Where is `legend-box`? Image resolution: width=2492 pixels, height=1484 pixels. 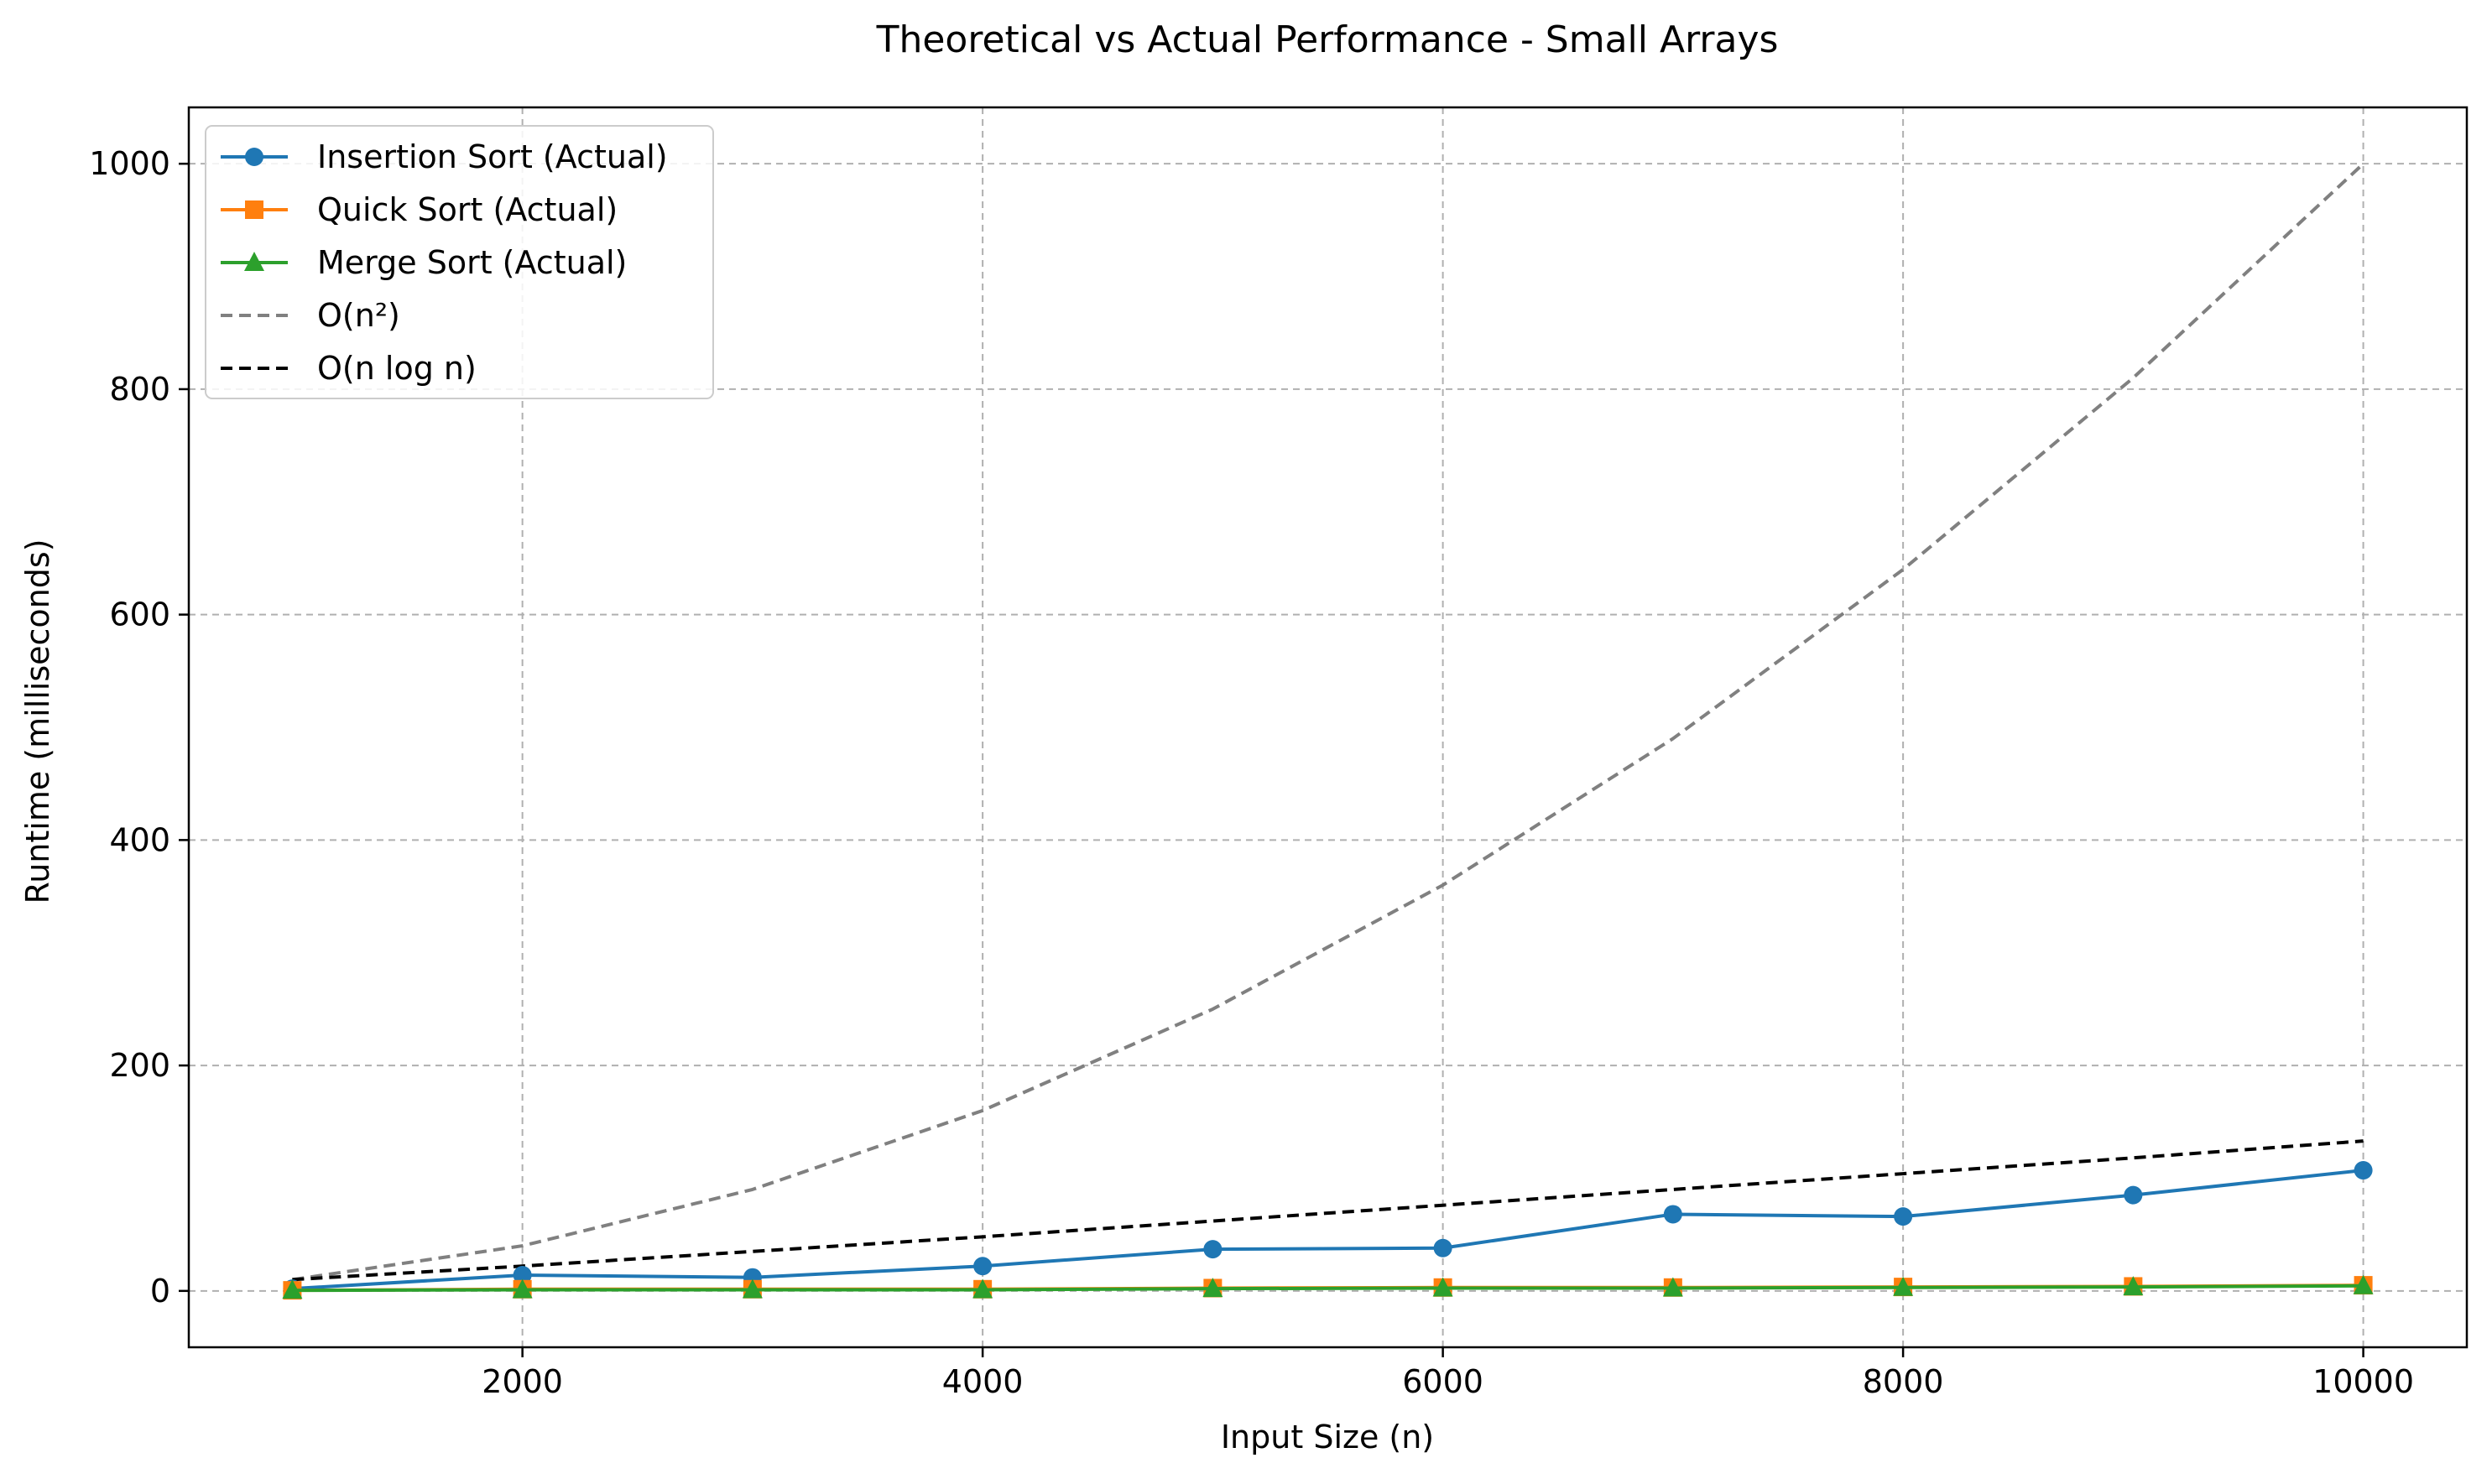 legend-box is located at coordinates (459, 262).